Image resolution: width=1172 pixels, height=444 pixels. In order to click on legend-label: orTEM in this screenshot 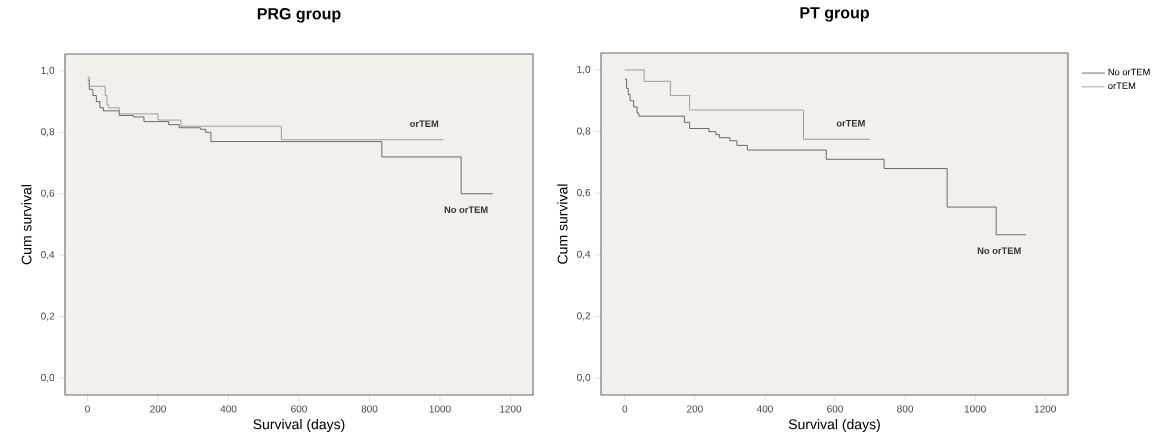, I will do `click(1122, 86)`.